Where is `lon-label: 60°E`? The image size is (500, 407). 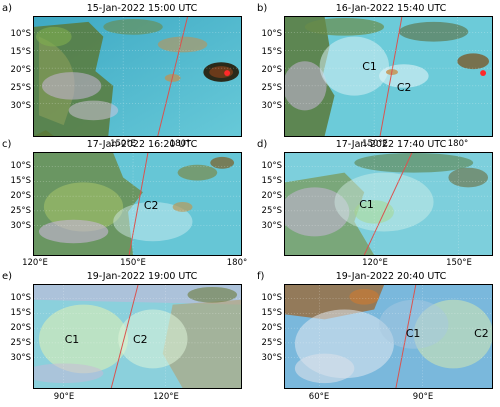
lon-label: 60°E is located at coordinates (319, 397).